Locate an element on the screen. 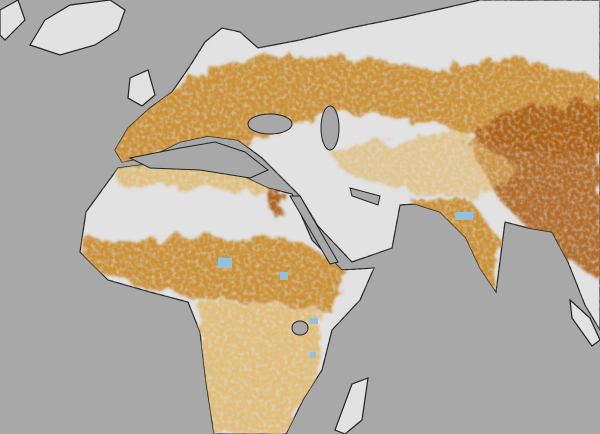 The image size is (600, 434). lake-victoria is located at coordinates (300, 328).